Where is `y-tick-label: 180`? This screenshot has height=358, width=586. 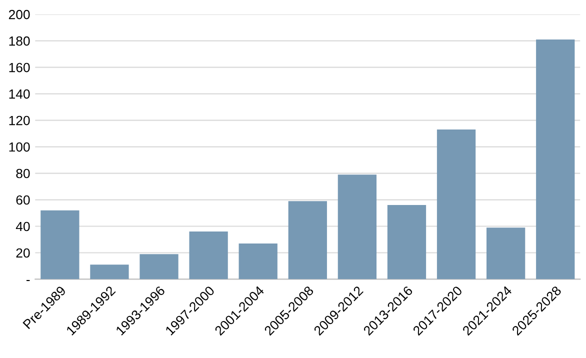 y-tick-label: 180 is located at coordinates (19, 41).